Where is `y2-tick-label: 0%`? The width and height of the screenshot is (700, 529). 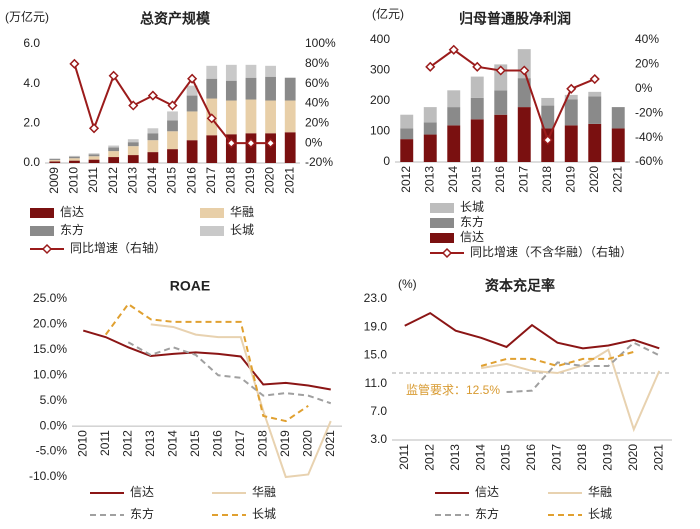
y2-tick-label: 0% is located at coordinates (644, 88).